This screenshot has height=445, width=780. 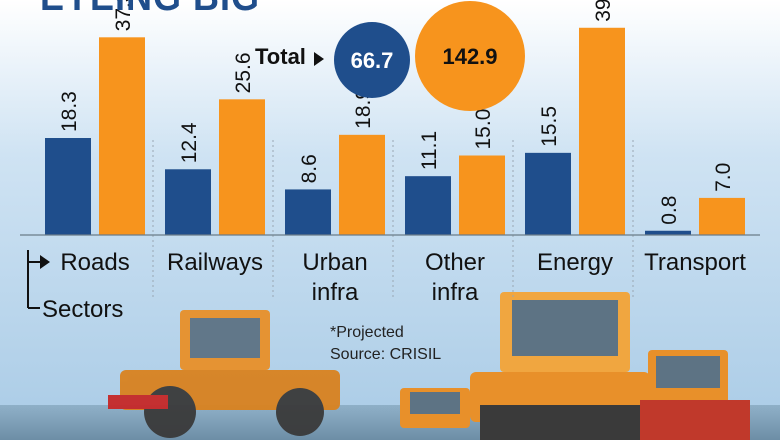 I want to click on road-roller-illustration-far-right, so click(x=695, y=395).